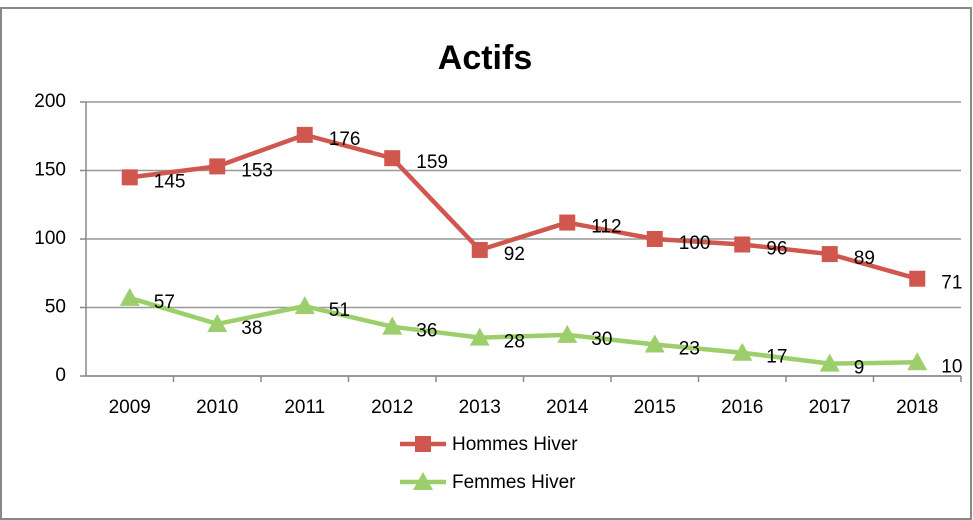 The width and height of the screenshot is (973, 520). Describe the element at coordinates (776, 357) in the screenshot. I see `data-label: 17` at that location.